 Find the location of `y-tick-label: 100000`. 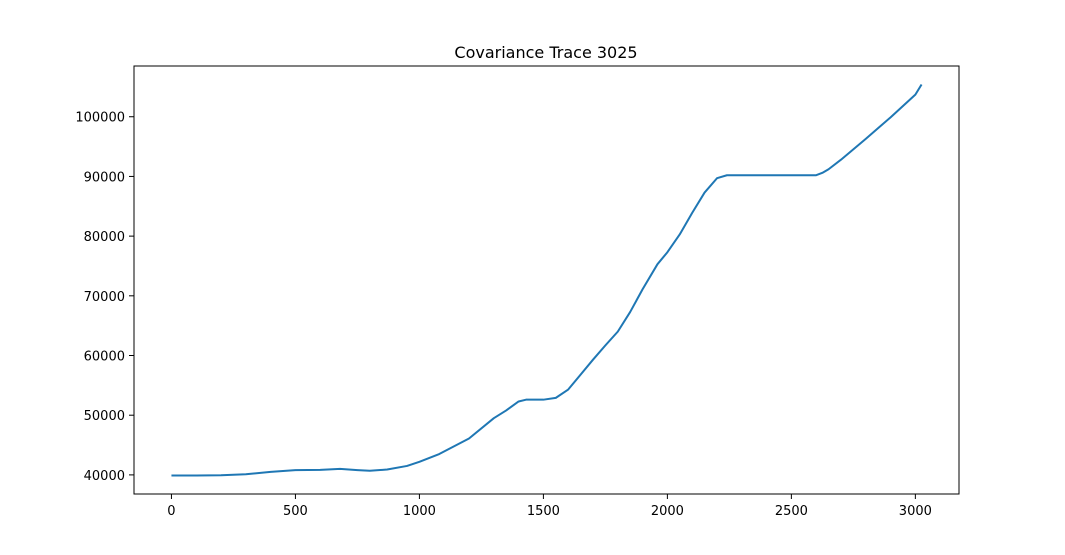

y-tick-label: 100000 is located at coordinates (100, 118).